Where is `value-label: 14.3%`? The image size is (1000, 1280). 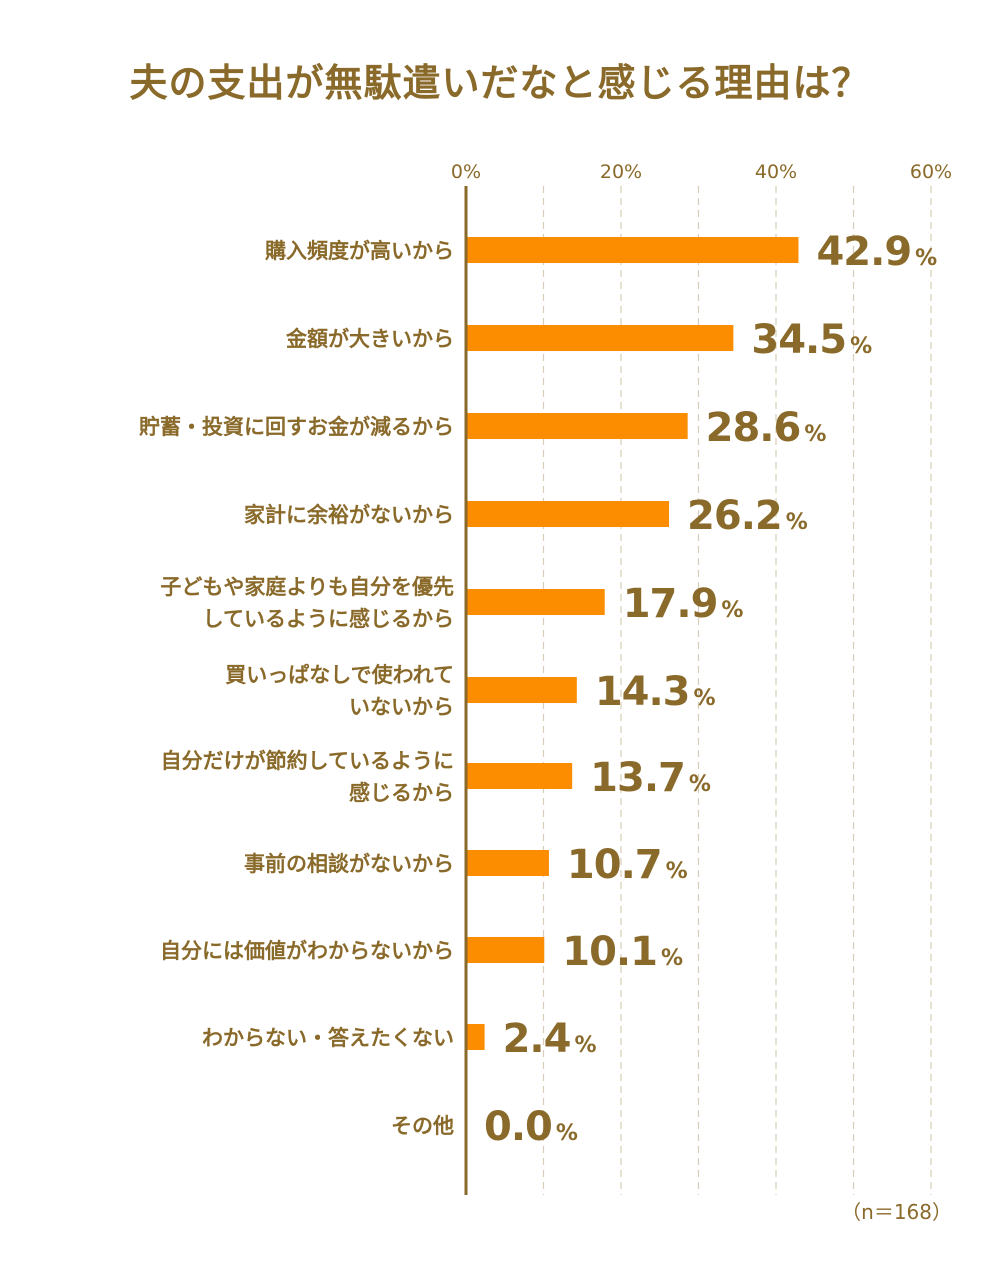 value-label: 14.3% is located at coordinates (655, 692).